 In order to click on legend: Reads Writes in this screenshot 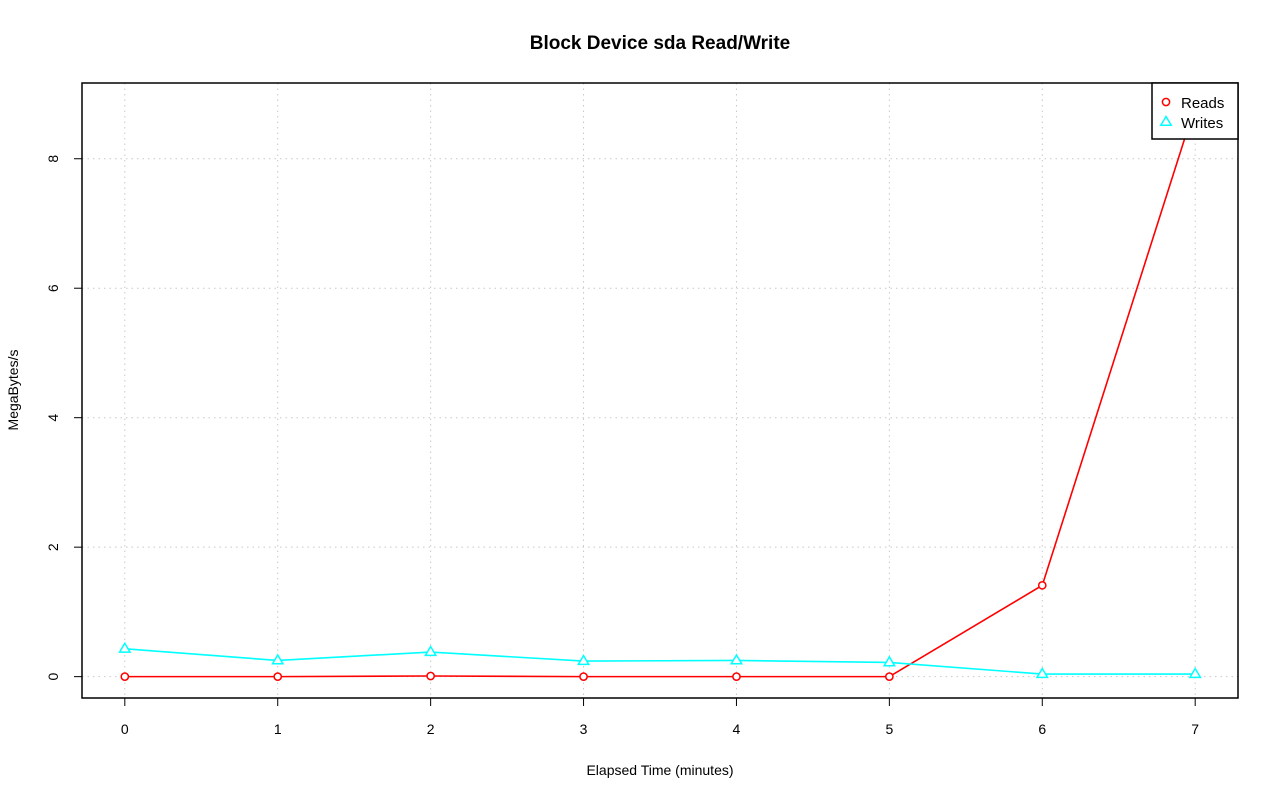, I will do `click(1195, 111)`.